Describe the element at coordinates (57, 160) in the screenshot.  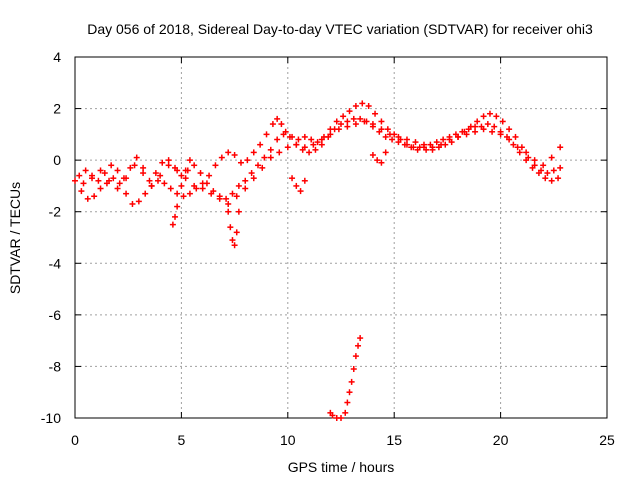
I see `y-tick-label: 0` at that location.